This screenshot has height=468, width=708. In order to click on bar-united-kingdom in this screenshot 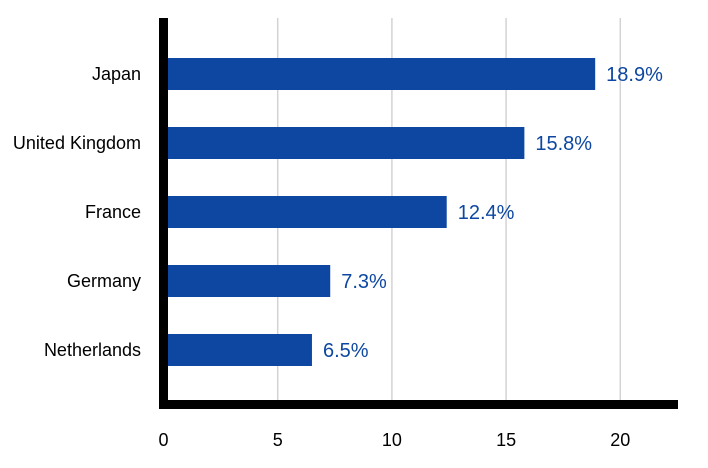, I will do `click(346, 143)`.